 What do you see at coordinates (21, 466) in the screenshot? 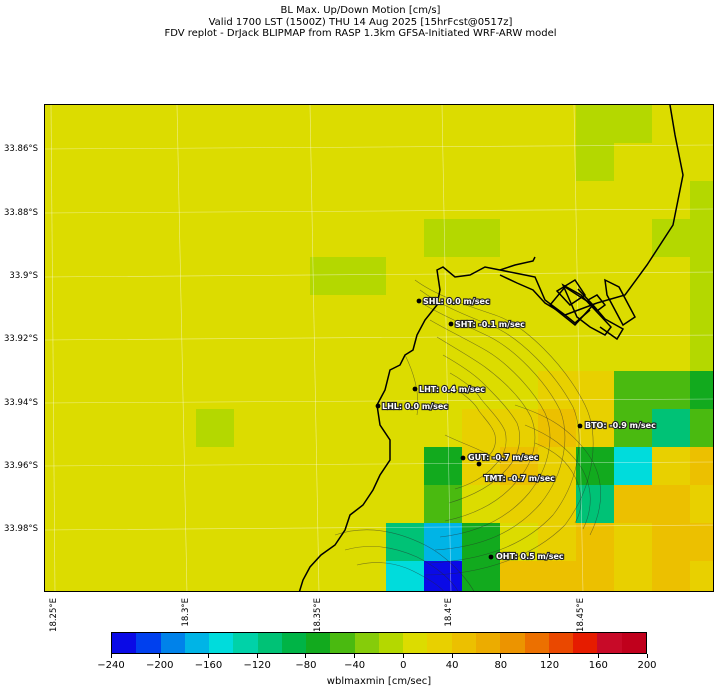
I see `lat-label: 33.96°S` at bounding box center [21, 466].